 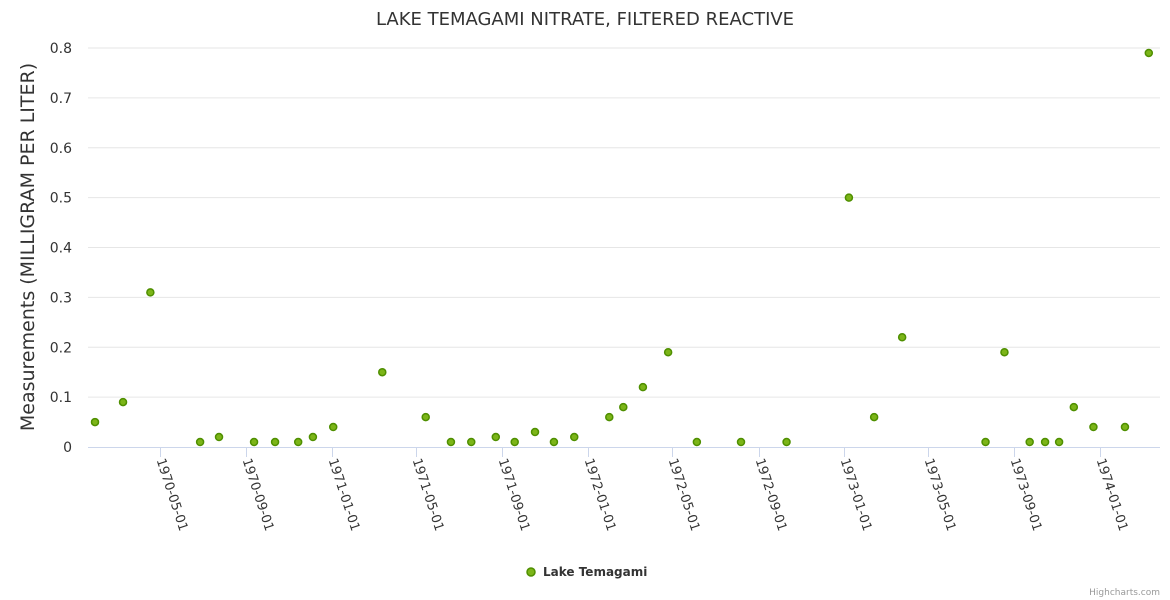 What do you see at coordinates (61, 149) in the screenshot?
I see `y-tick-label: 0.6` at bounding box center [61, 149].